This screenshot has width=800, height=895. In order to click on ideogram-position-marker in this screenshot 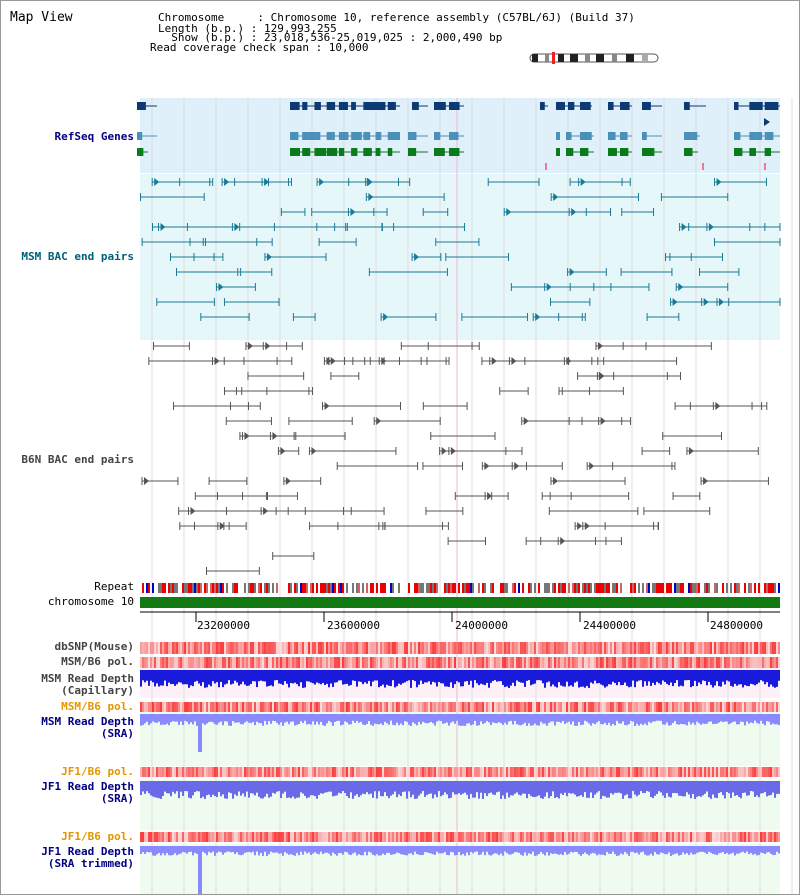, I will do `click(553, 58)`.